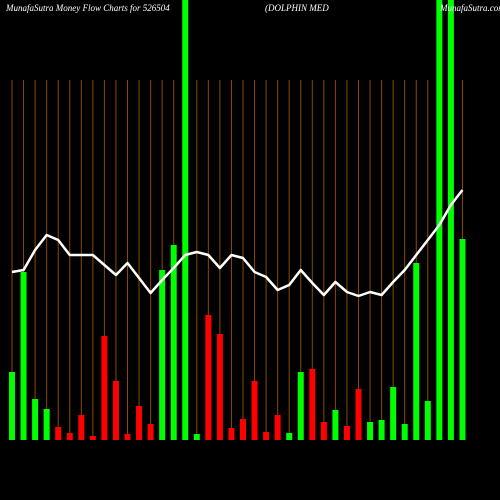 The image size is (500, 500). What do you see at coordinates (87, 8) in the screenshot?
I see `chart-title: MunafaSutra Money Flow Charts for 526504` at bounding box center [87, 8].